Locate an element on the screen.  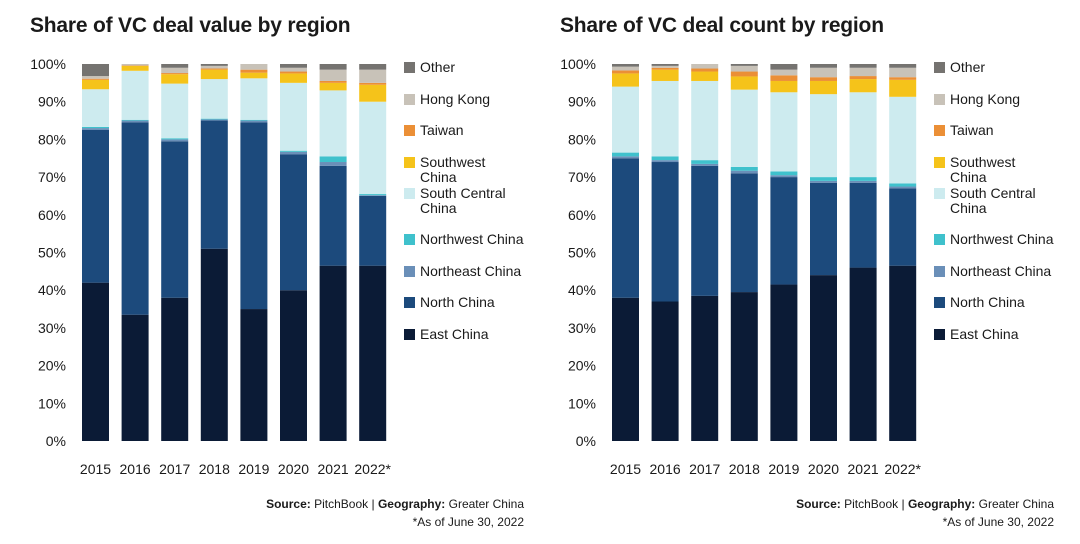
x-tick-label: 2016 is located at coordinates (135, 469).